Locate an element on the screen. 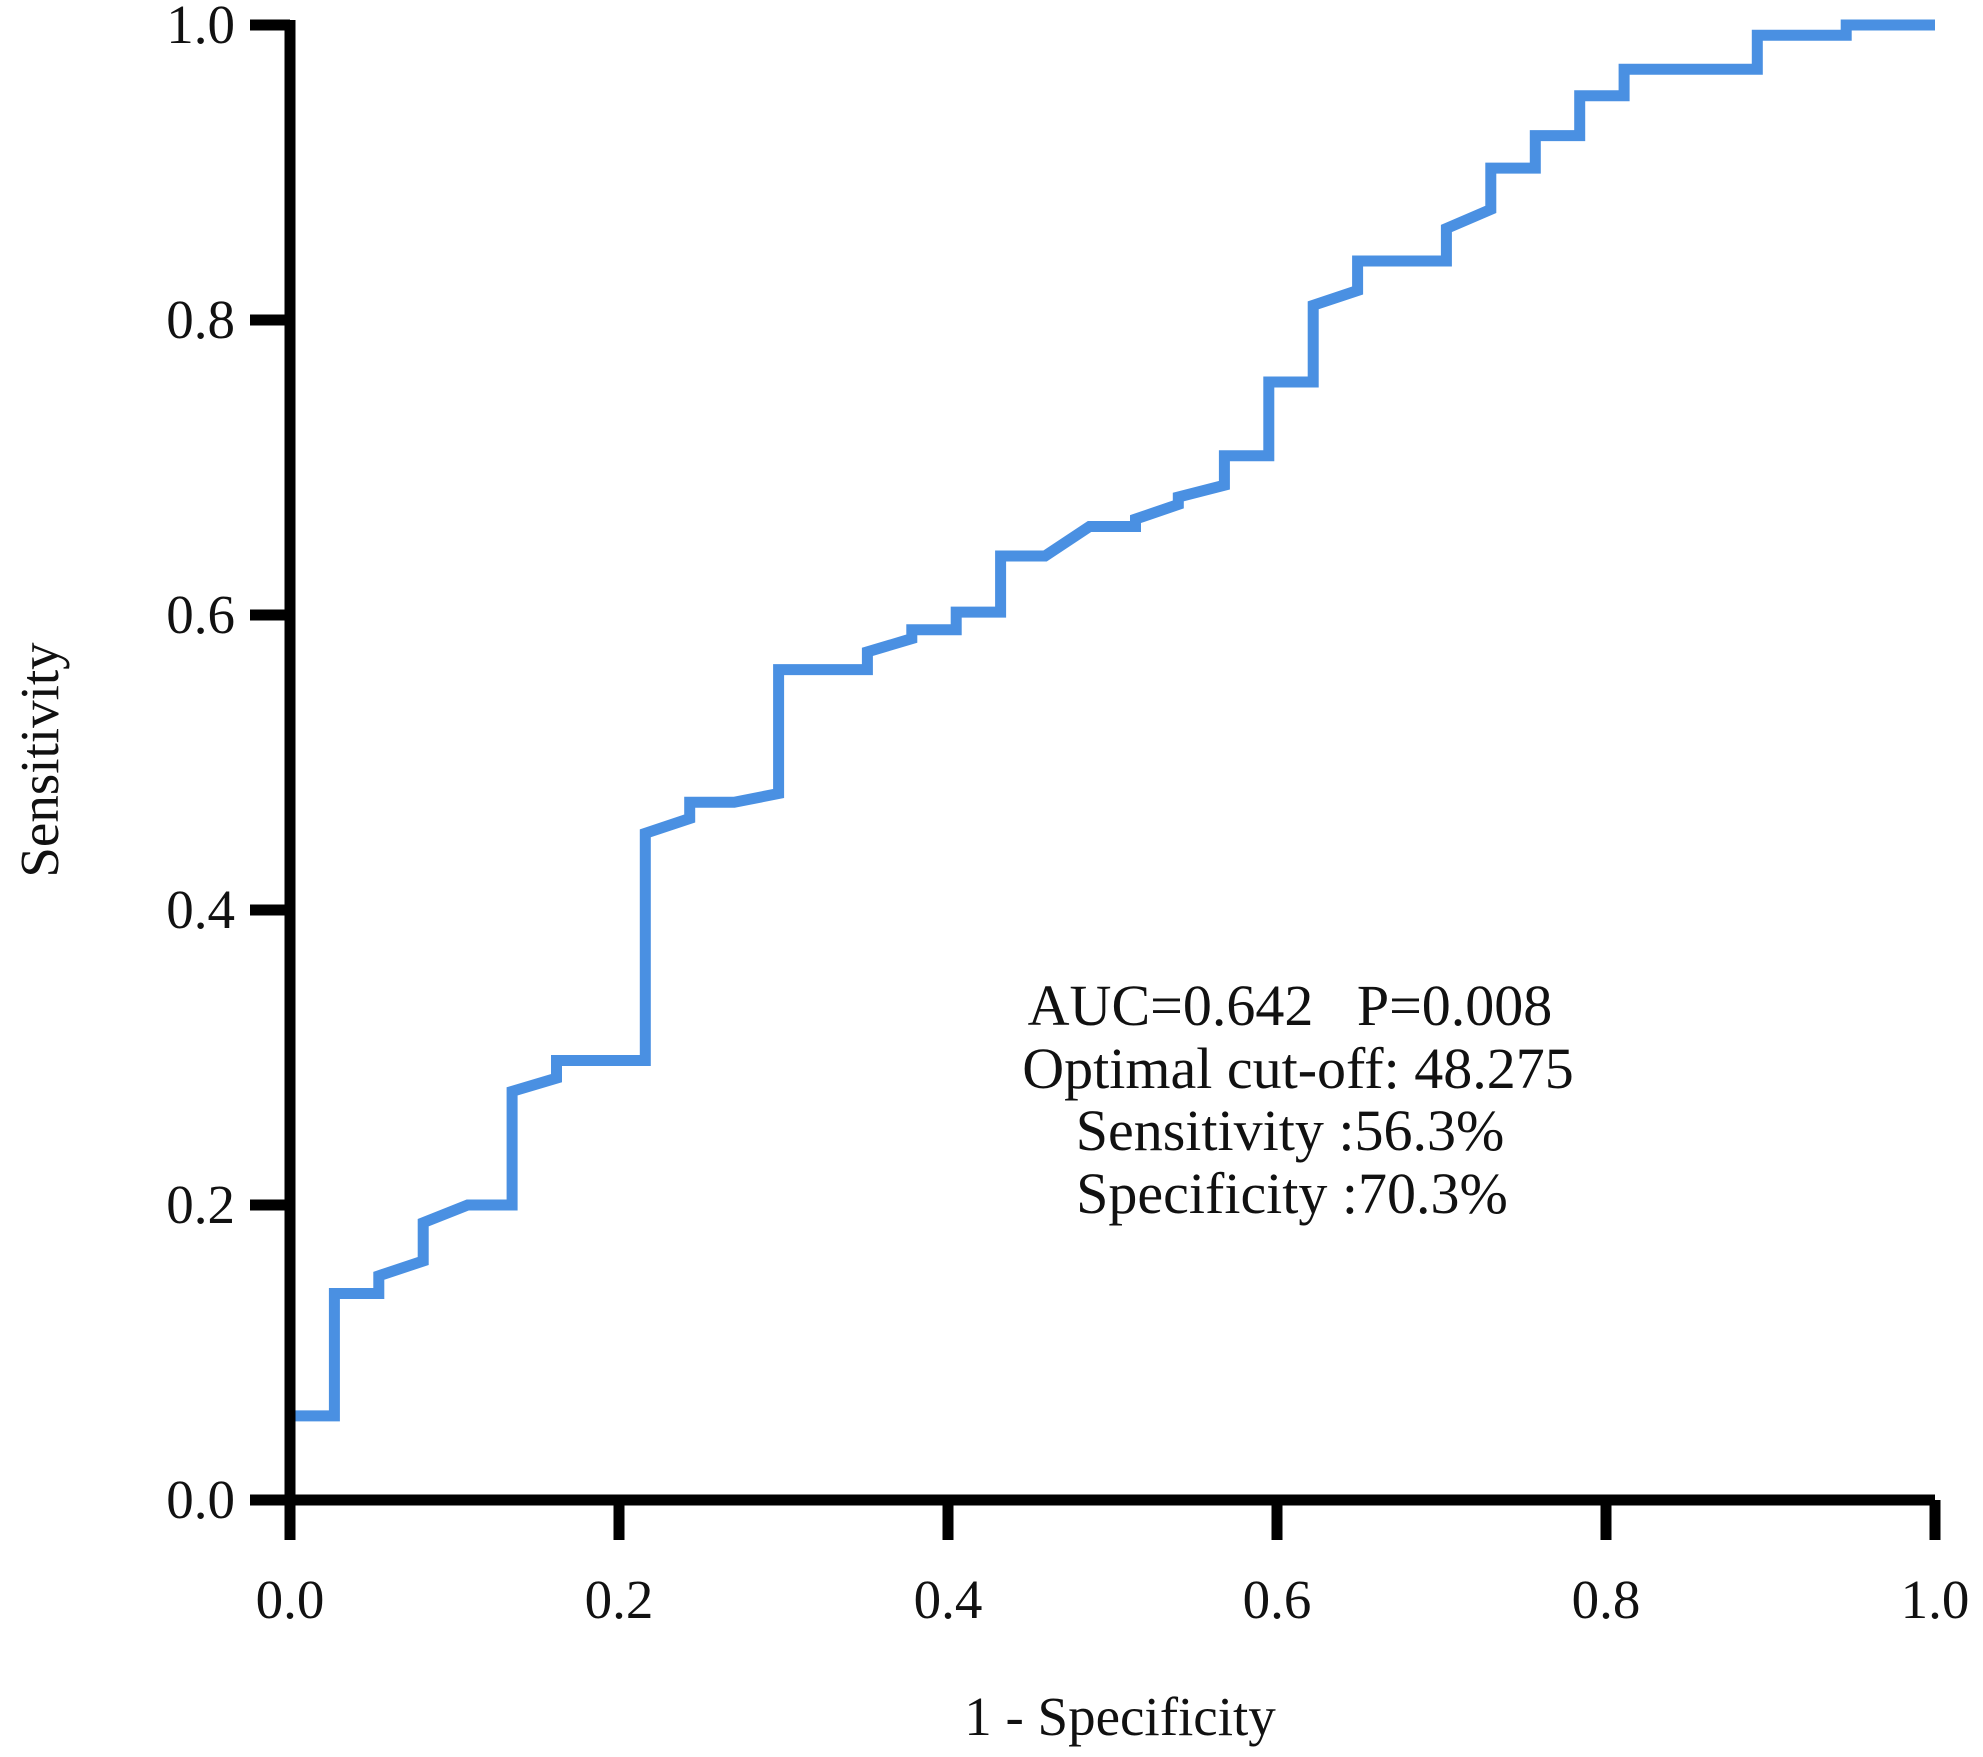 The image size is (1983, 1757). x-tick-label: 0.8 is located at coordinates (1606, 1599).